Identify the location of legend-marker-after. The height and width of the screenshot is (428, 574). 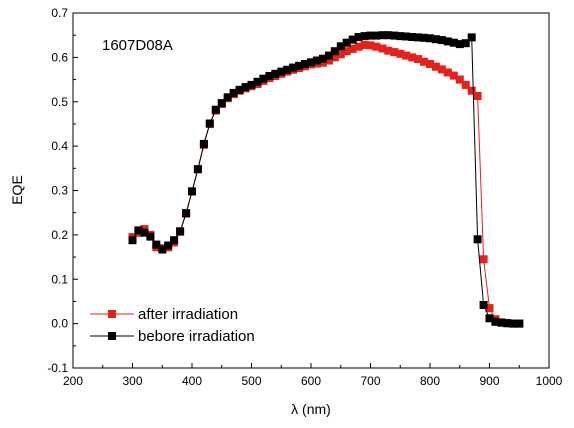
(112, 314).